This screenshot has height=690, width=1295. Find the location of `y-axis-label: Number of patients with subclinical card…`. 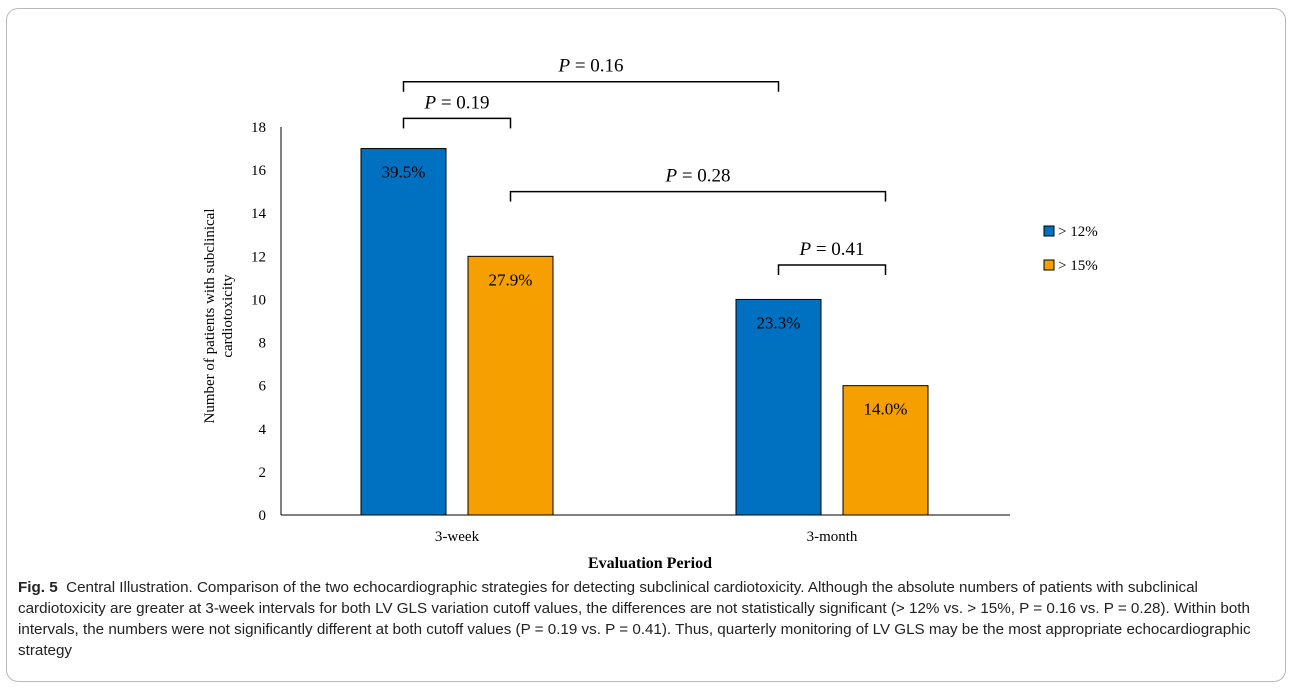

y-axis-label: Number of patients with subclinical card… is located at coordinates (219, 316).